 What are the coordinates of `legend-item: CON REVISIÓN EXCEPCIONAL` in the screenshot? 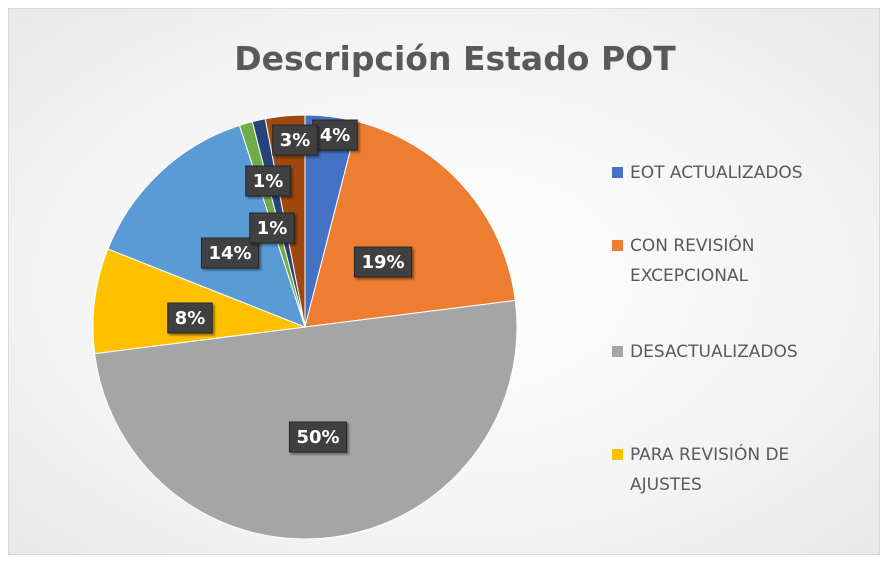 It's located at (712, 261).